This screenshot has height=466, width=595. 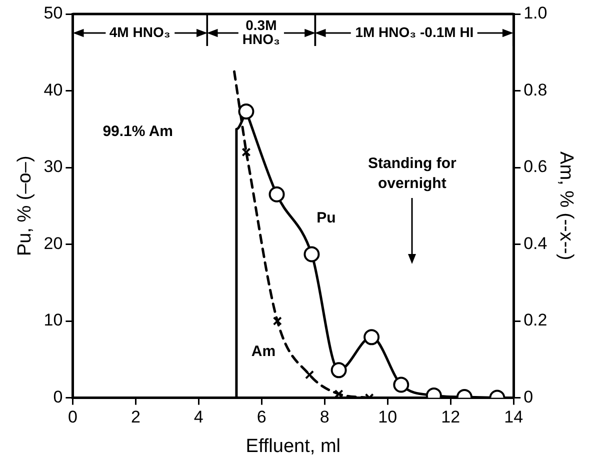 I want to click on y-axis-title: Pu, % (–o–), so click(x=25, y=206).